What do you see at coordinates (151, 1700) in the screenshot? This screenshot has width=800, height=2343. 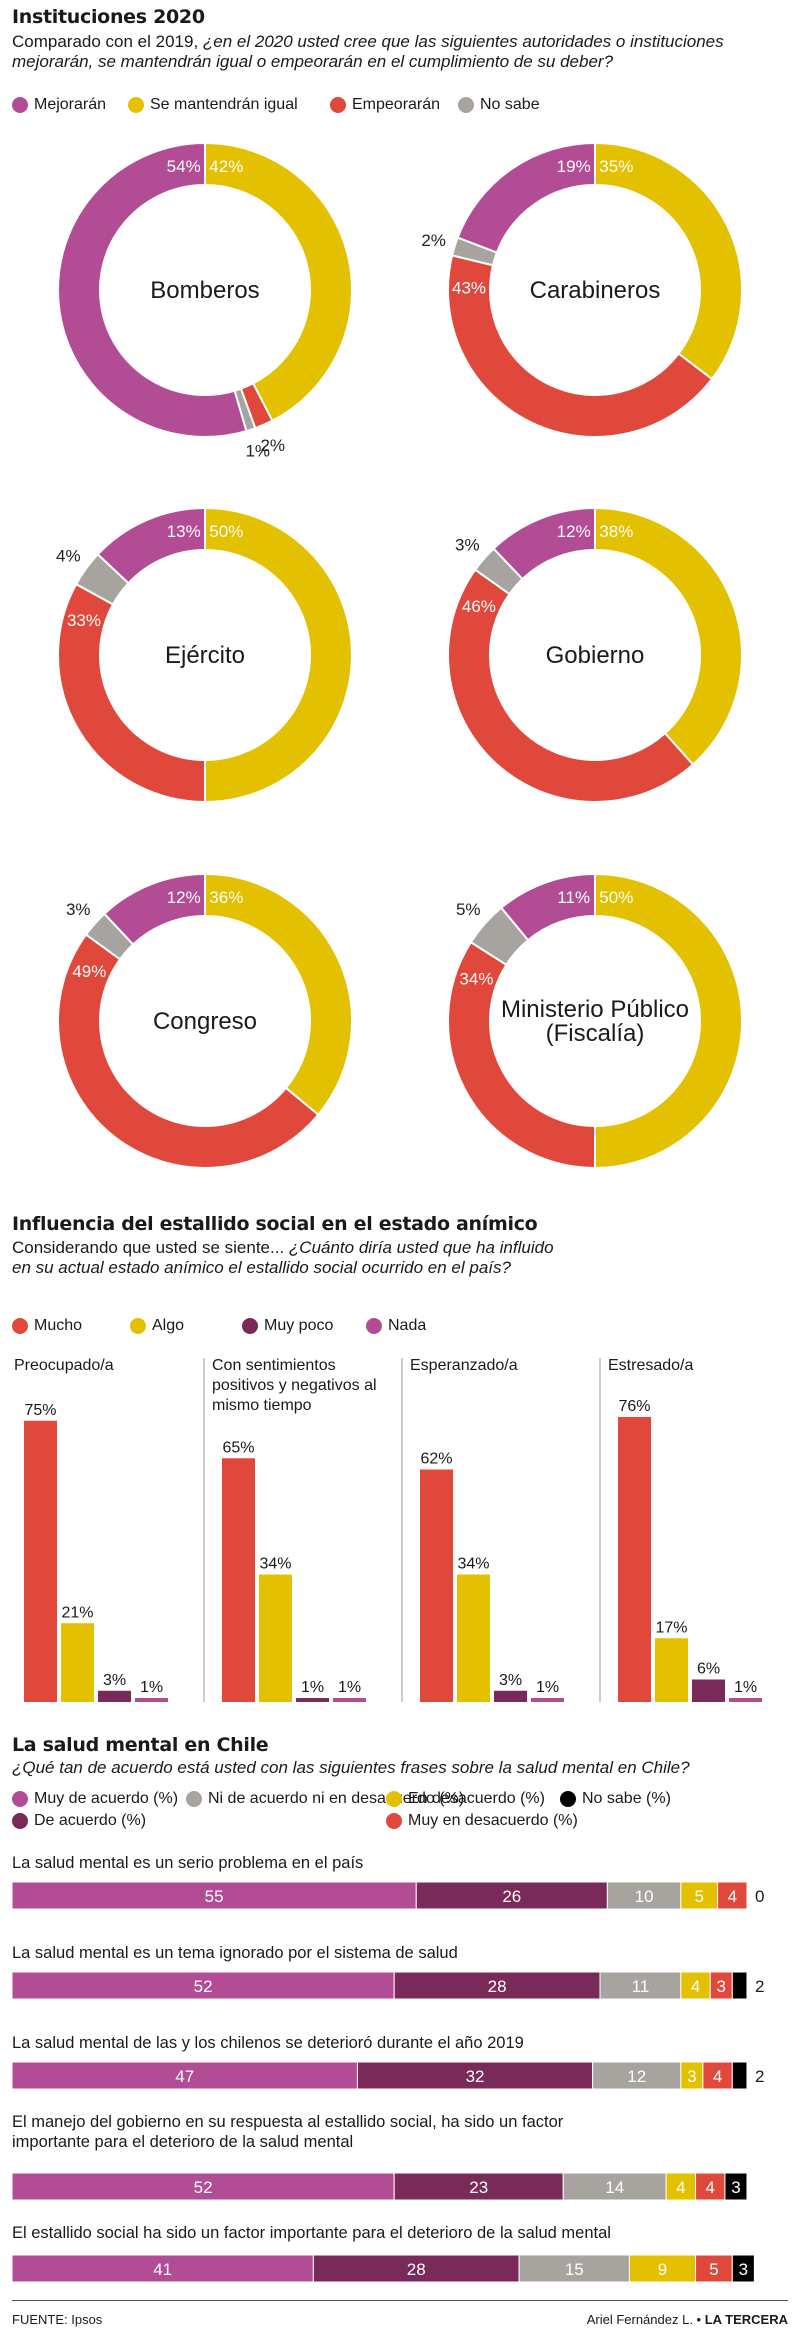 I see `bar-nada` at bounding box center [151, 1700].